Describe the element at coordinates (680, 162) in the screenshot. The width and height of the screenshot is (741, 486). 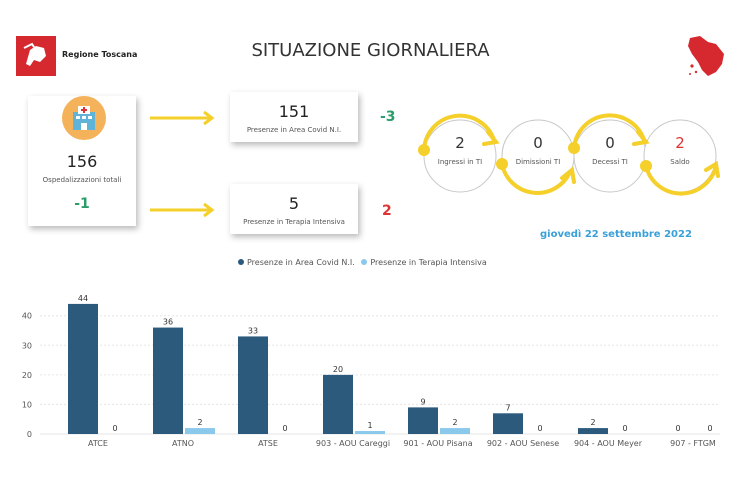
I see `flow-saldo-label: Saldo` at that location.